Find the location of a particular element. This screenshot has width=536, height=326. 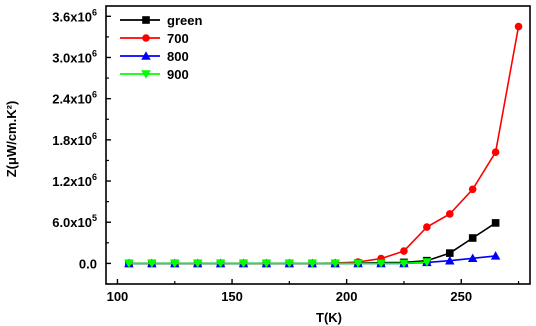

y-tick-label: 2.4x10⁶ is located at coordinates (74, 98).